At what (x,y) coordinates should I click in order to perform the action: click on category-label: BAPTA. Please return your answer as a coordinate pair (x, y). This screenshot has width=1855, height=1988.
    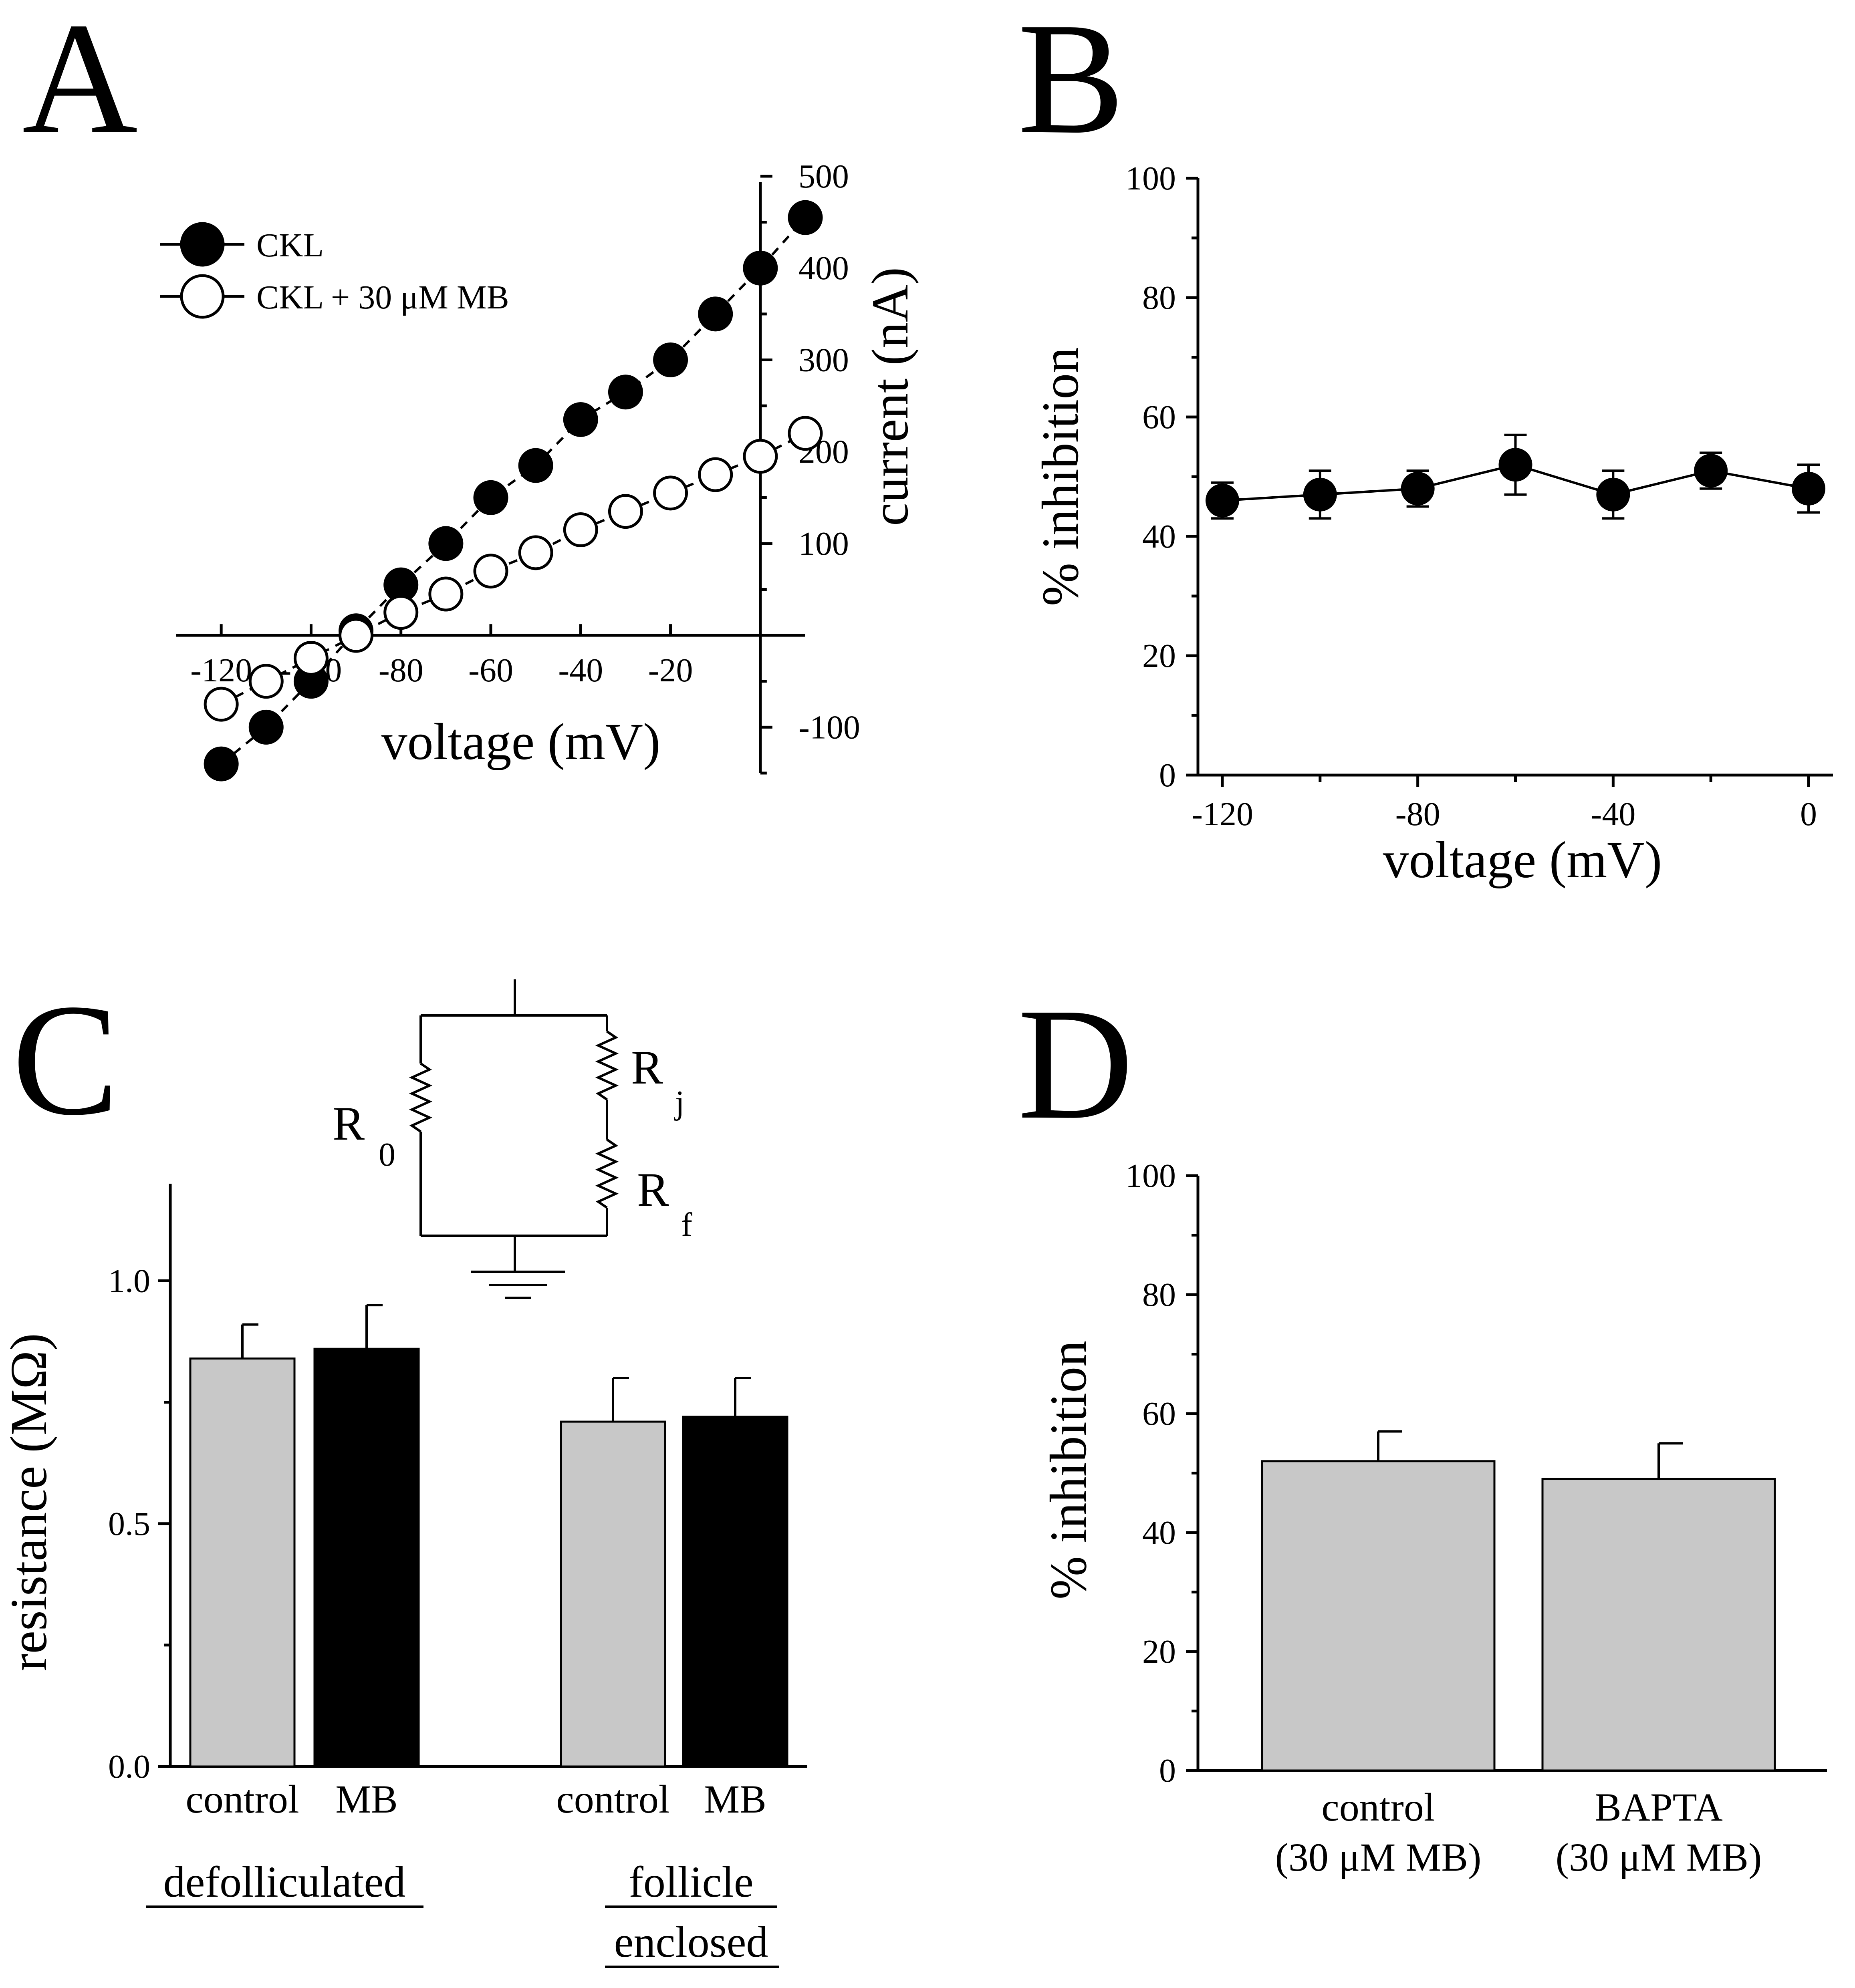
    Looking at the image, I should click on (1659, 1807).